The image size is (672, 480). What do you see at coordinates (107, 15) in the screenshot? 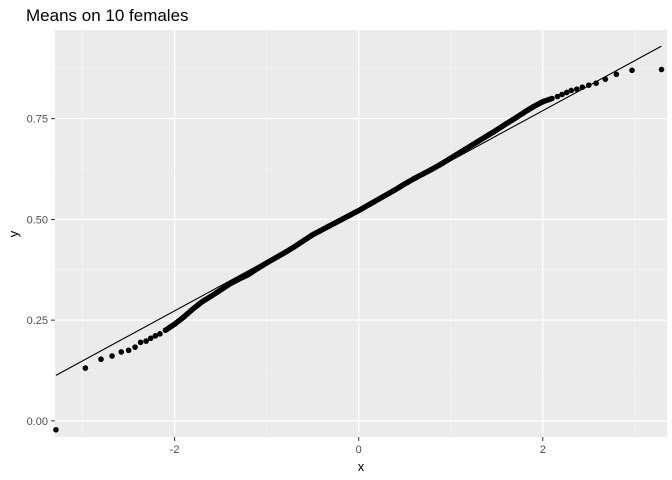
I see `chart-title: Means on 10 females` at bounding box center [107, 15].